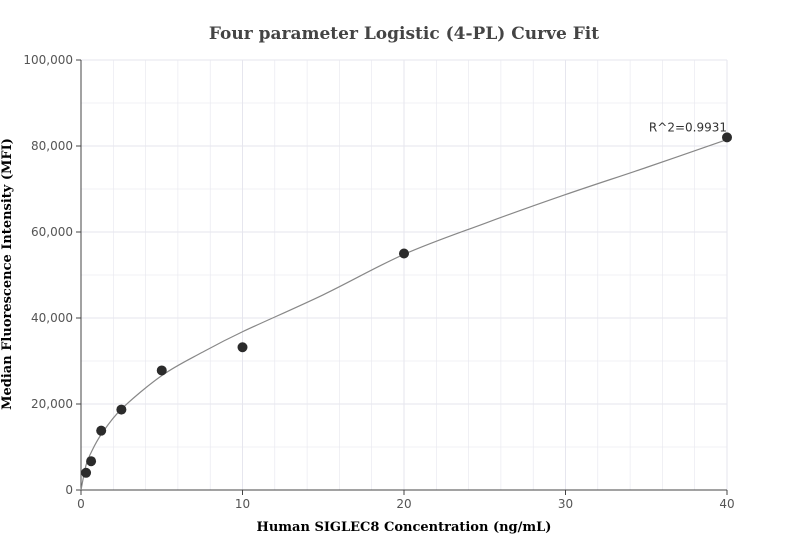 This screenshot has height=560, width=808. I want to click on y-tick-label: 100,000, so click(48, 60).